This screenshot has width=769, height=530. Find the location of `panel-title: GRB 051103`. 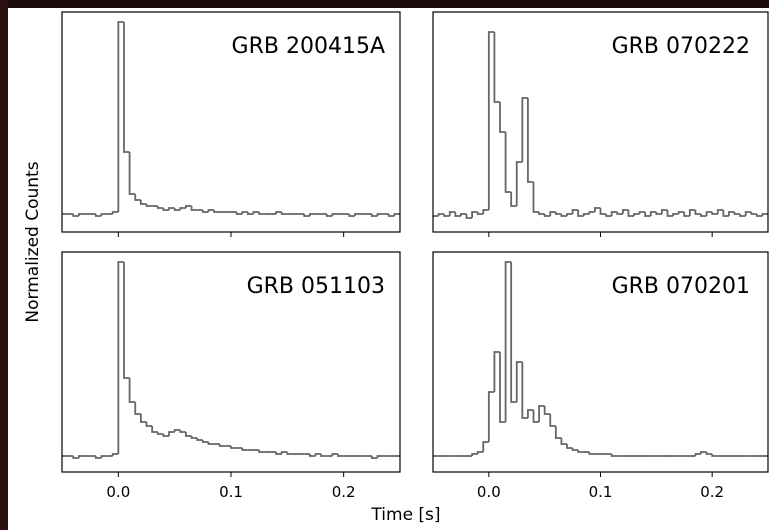

panel-title: GRB 051103 is located at coordinates (316, 286).